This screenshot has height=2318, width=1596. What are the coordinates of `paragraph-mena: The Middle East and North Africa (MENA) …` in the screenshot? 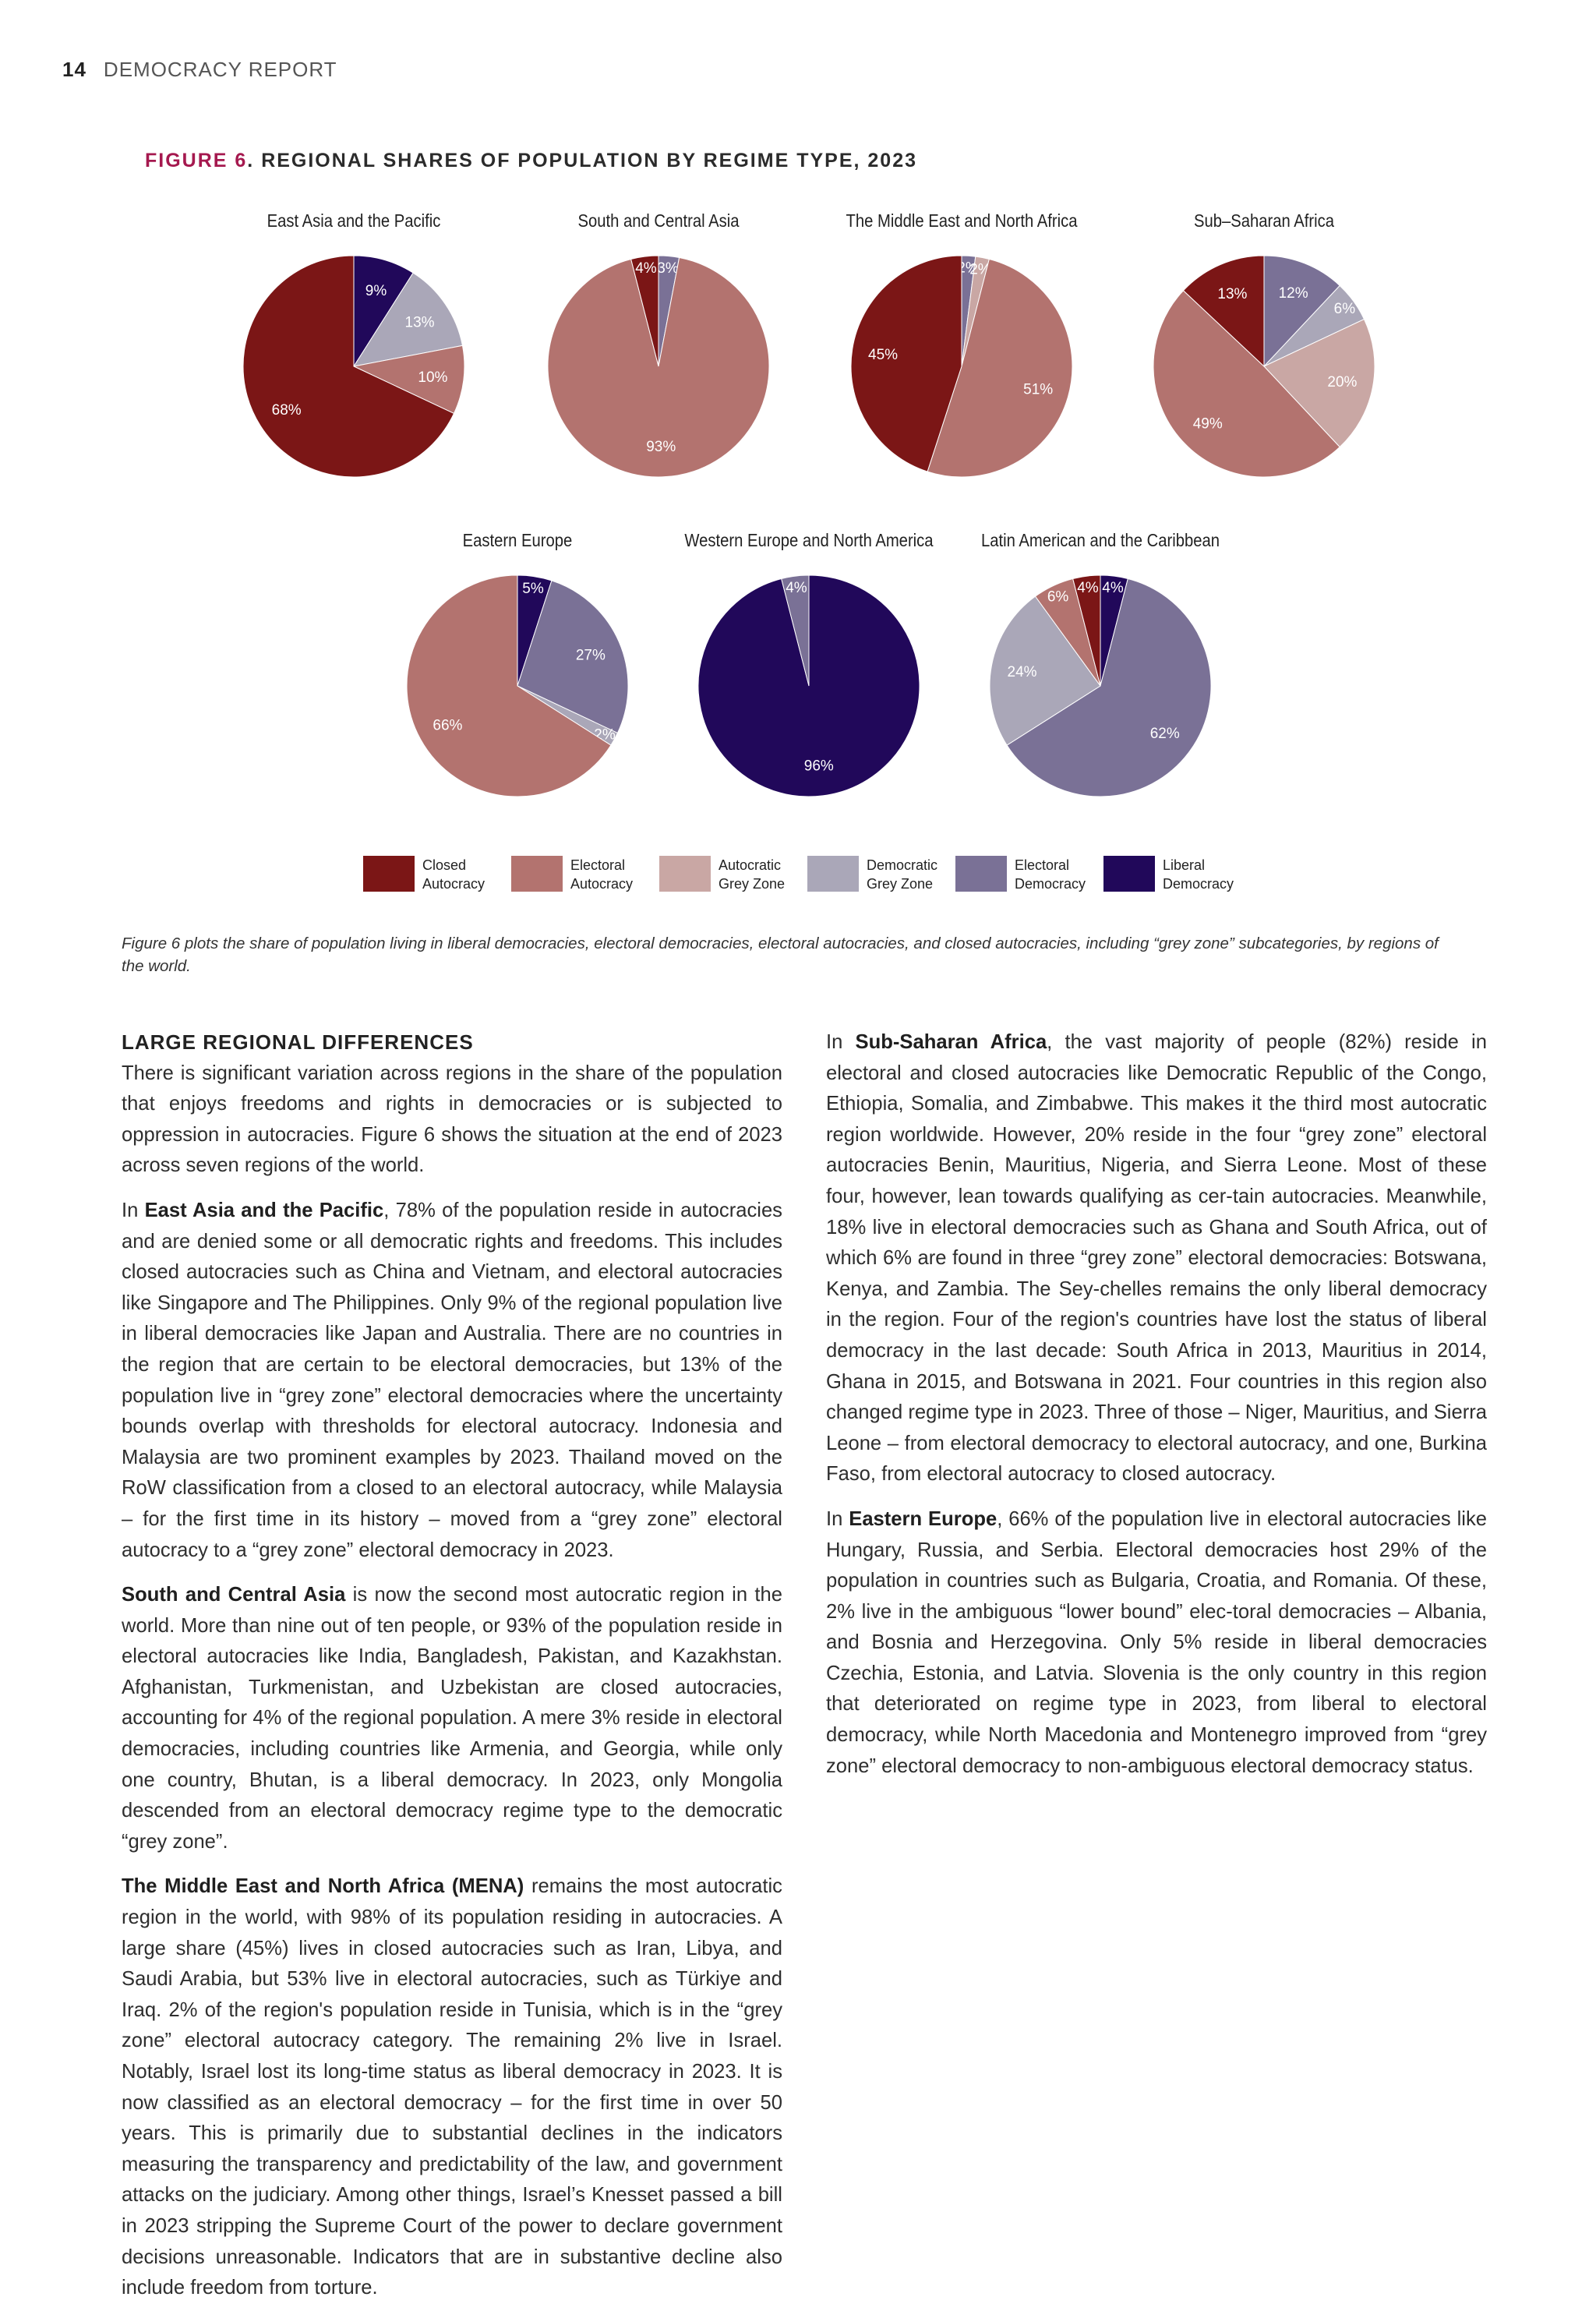 It's located at (452, 2087).